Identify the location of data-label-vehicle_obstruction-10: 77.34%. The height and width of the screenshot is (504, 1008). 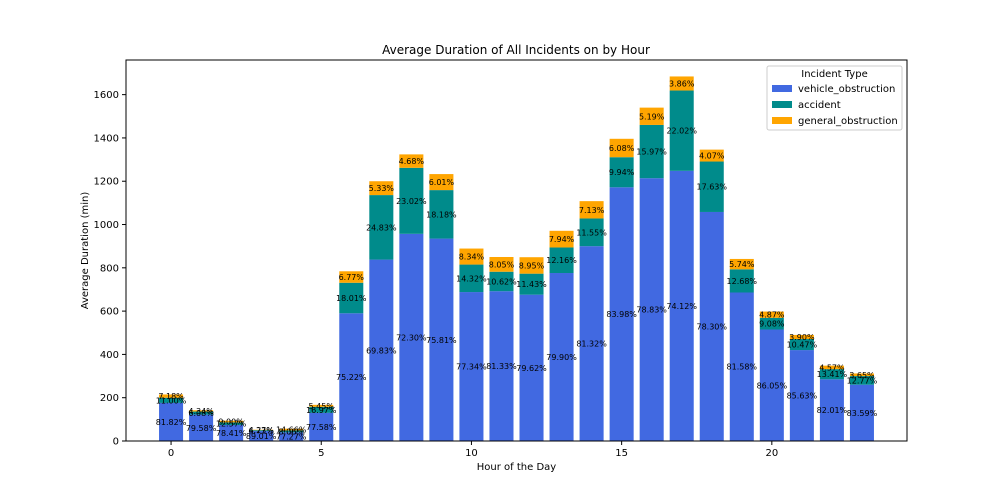
(471, 367).